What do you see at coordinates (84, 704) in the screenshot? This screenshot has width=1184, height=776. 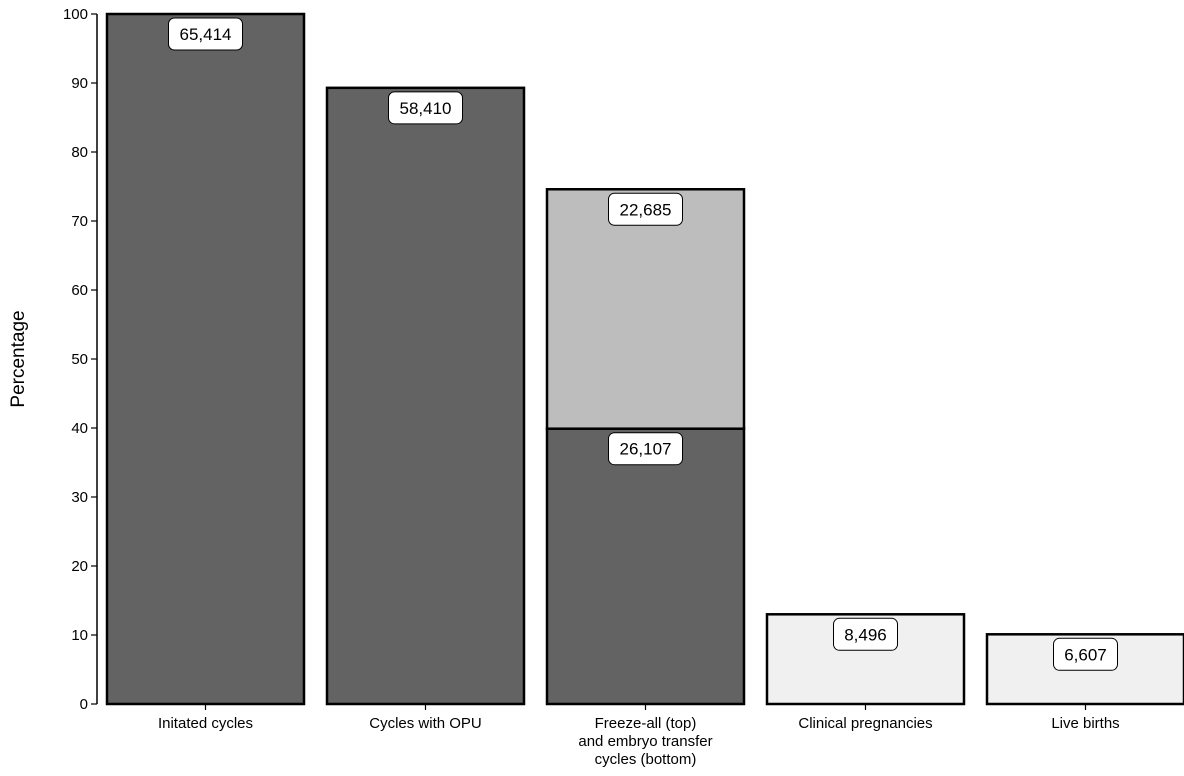 I see `y-tick-label: 0` at bounding box center [84, 704].